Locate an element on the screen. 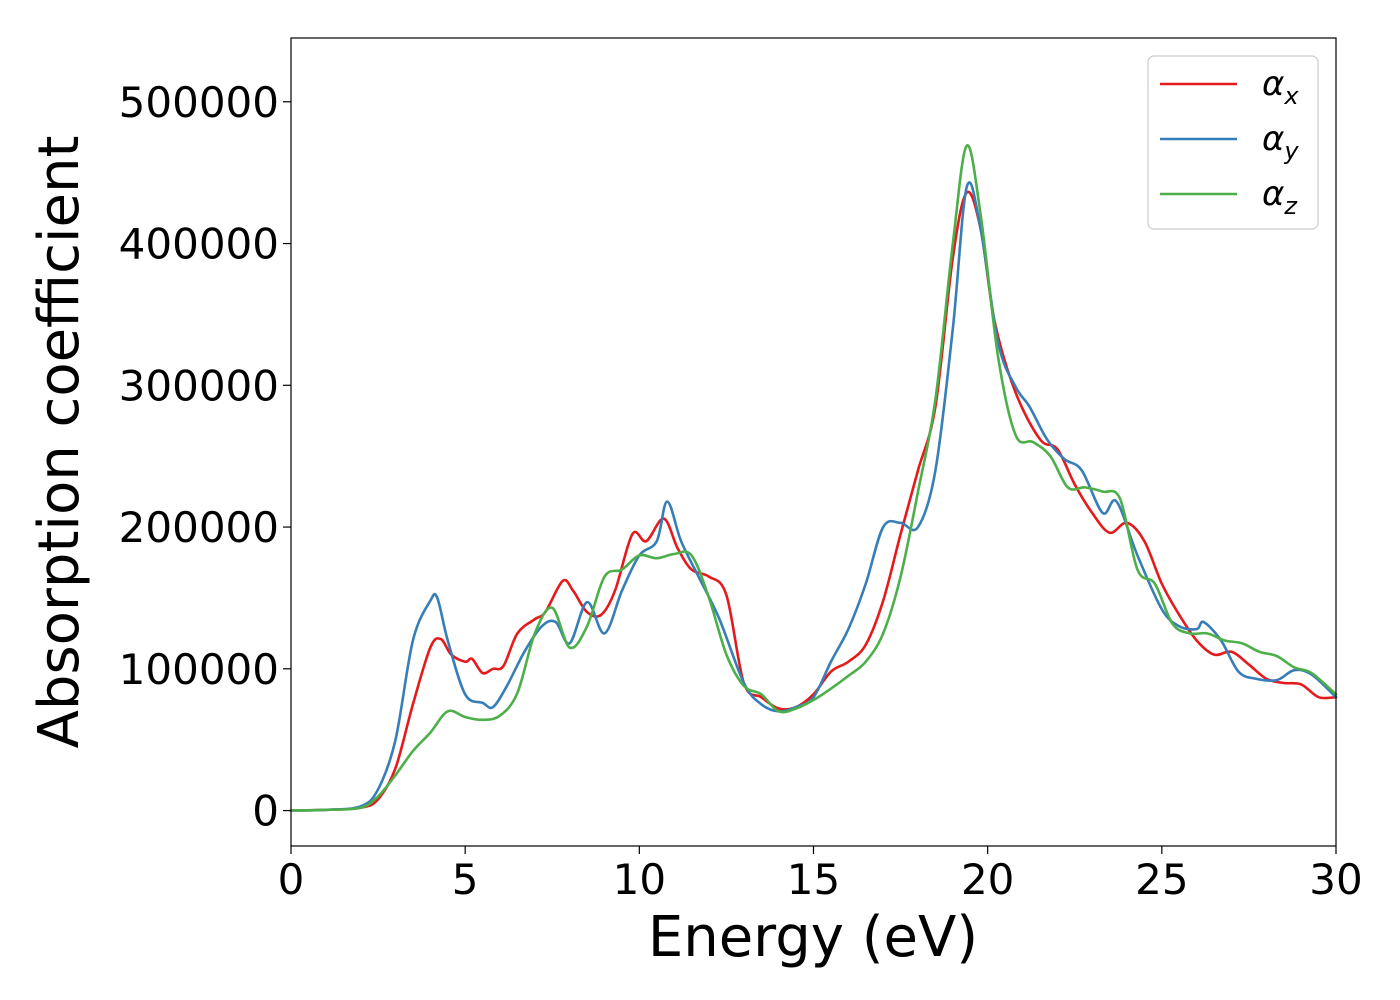  x-tick-label: 10 is located at coordinates (639, 879).